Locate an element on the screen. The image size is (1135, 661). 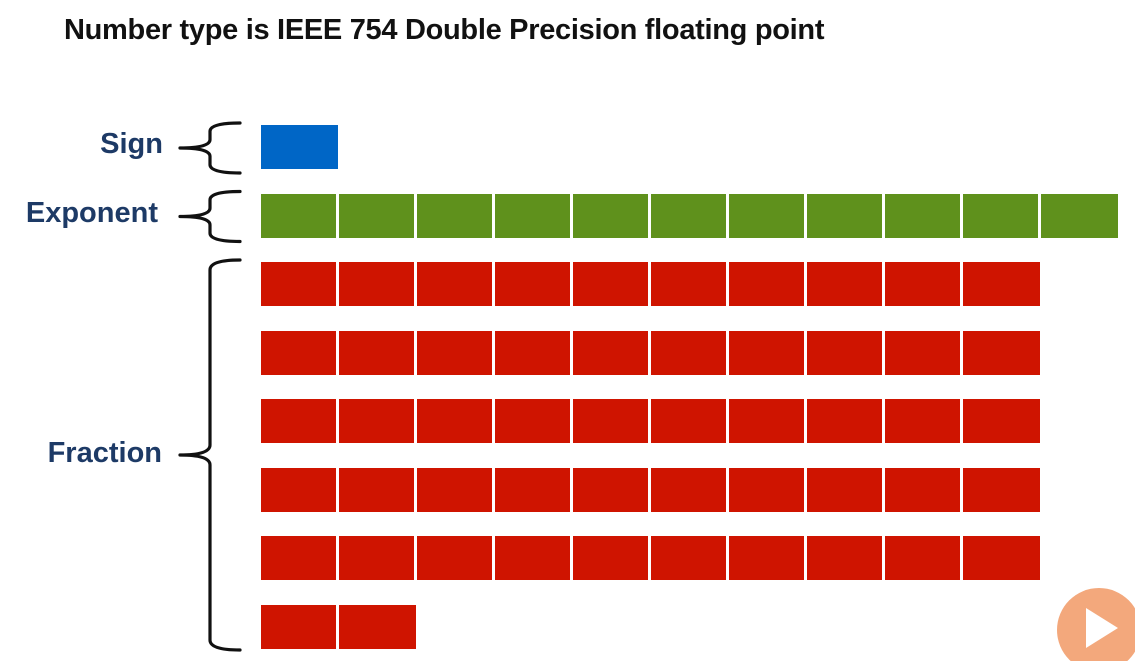
sign-label: Sign is located at coordinates (131, 144).